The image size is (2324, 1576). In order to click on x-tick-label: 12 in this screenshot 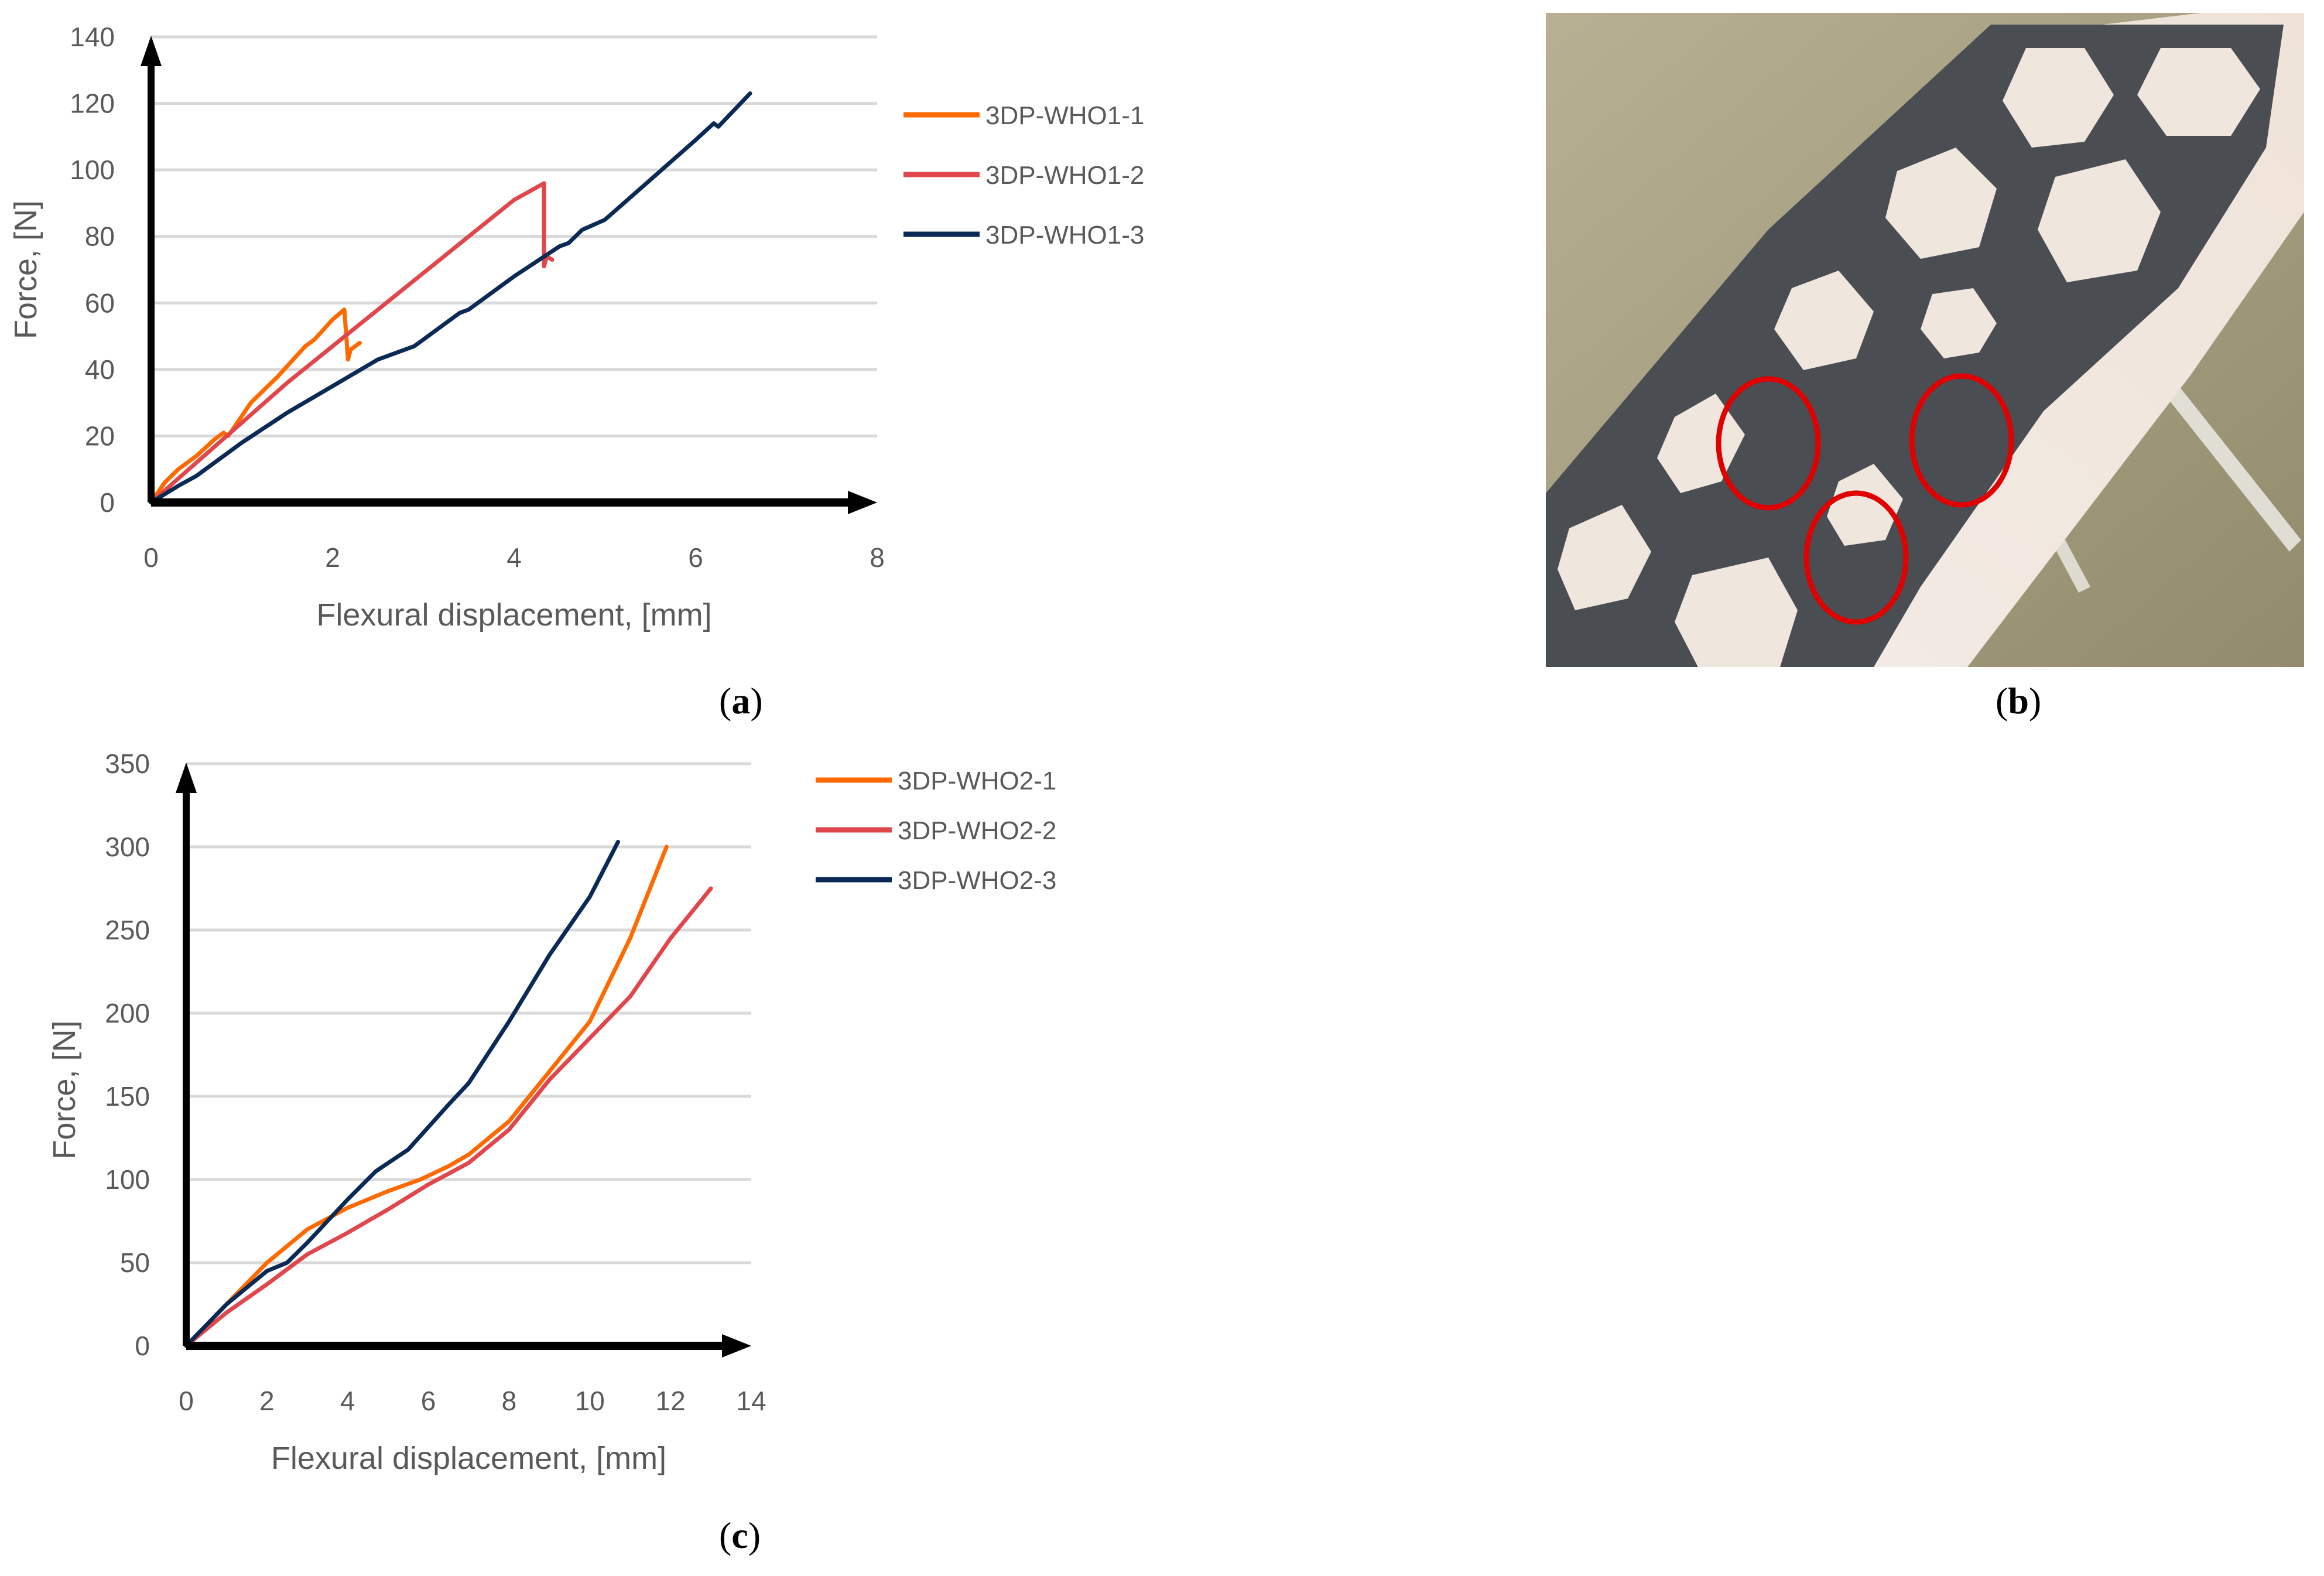, I will do `click(671, 1401)`.